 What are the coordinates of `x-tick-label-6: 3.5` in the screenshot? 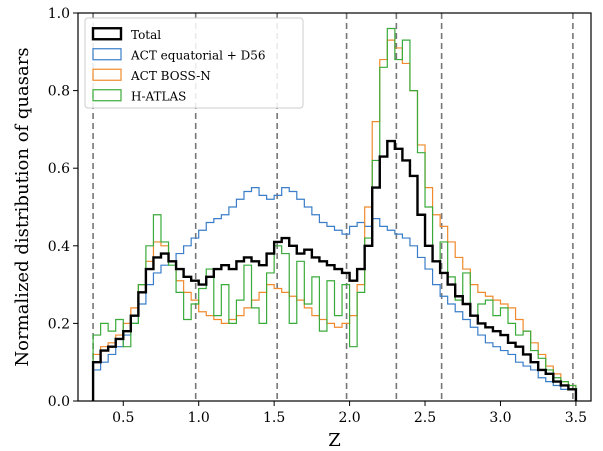 It's located at (576, 418).